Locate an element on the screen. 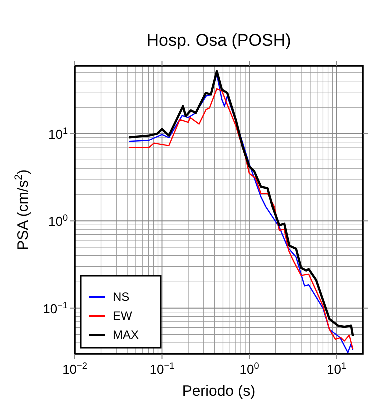  y-tick-label: 10$^{1}$ is located at coordinates (58, 134).